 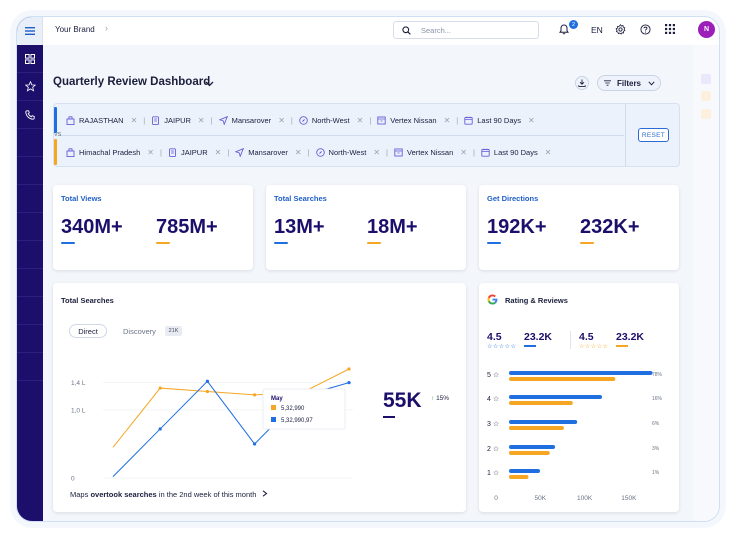 What do you see at coordinates (30, 31) in the screenshot?
I see `menu-toggle-button` at bounding box center [30, 31].